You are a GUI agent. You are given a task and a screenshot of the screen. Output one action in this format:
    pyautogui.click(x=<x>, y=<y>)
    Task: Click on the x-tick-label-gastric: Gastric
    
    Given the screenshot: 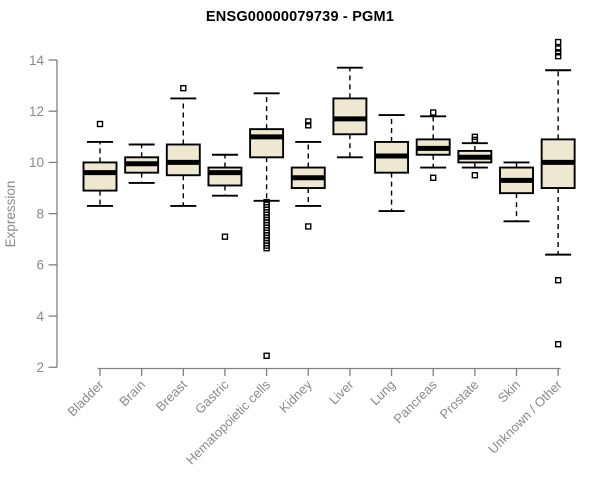 What is the action you would take?
    pyautogui.click(x=212, y=397)
    